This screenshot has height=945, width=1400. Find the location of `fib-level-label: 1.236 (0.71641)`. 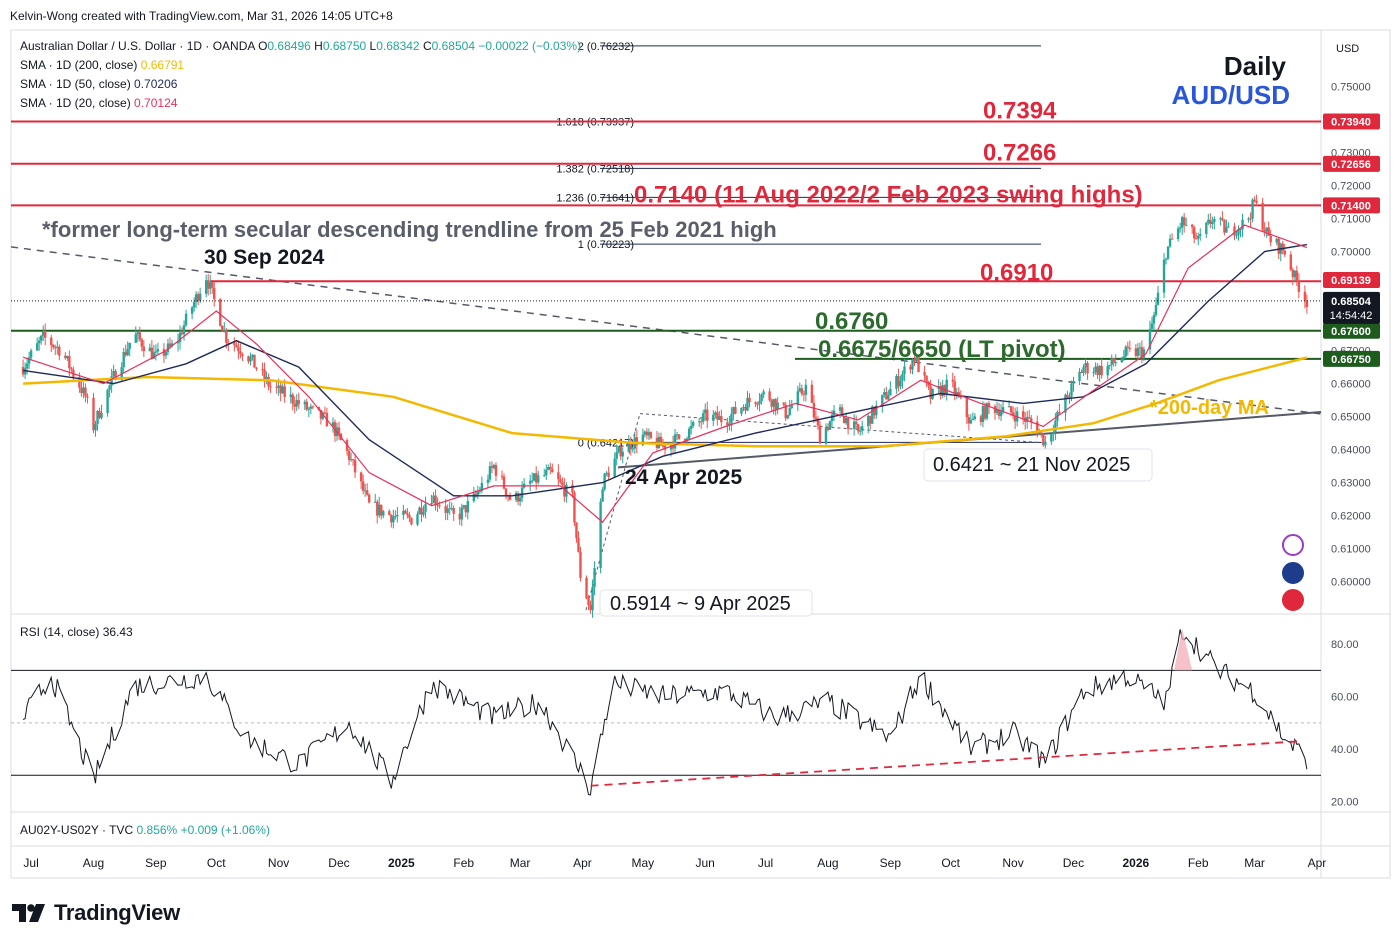

fib-level-label: 1.236 (0.71641) is located at coordinates (595, 198).